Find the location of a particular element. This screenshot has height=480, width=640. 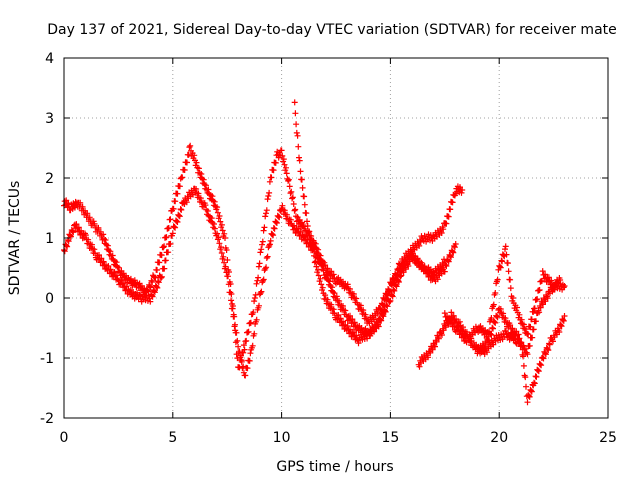

x-axis-label: GPS time / hours is located at coordinates (334, 467).